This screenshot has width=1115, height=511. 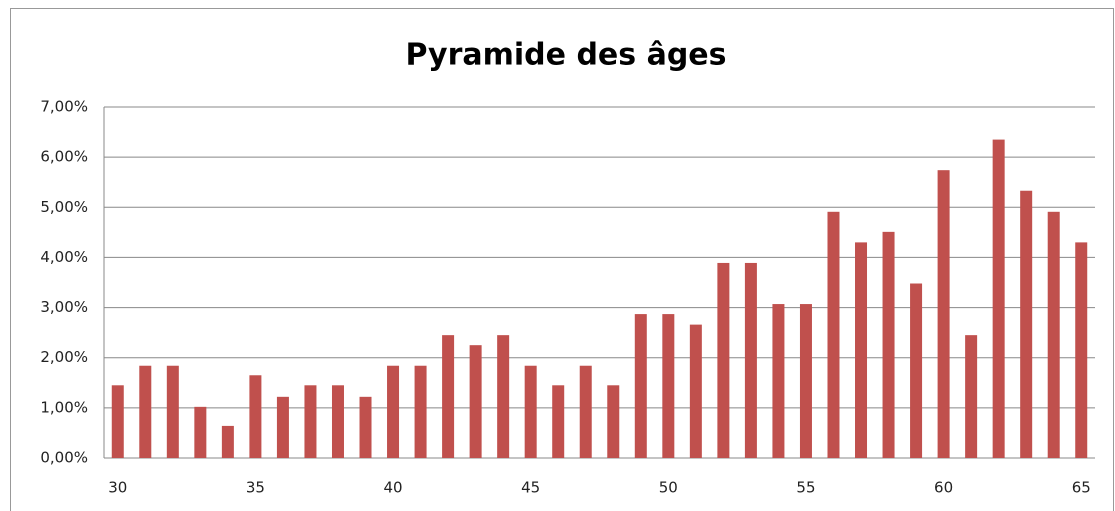 I want to click on x-tick-label: 30, so click(x=117, y=488).